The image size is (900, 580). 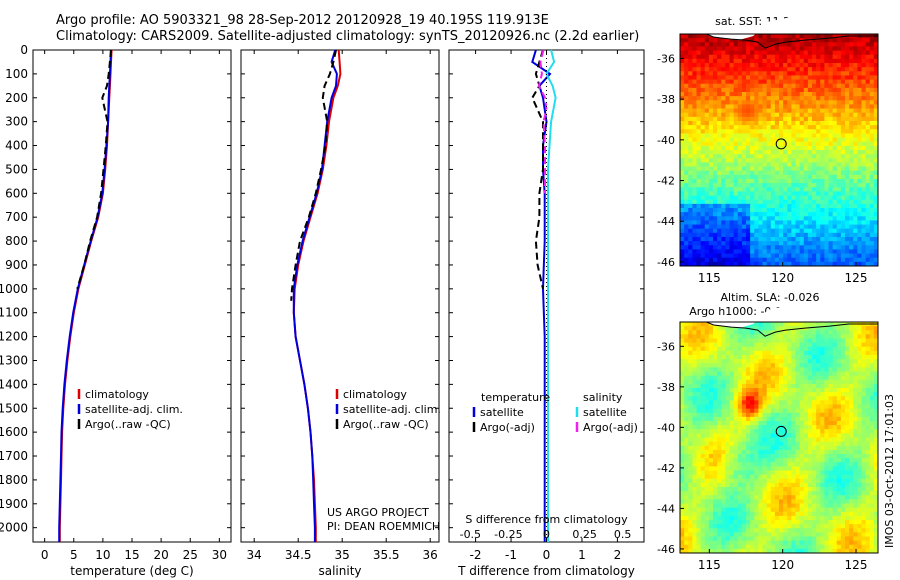 I want to click on s-tick-label: 0.25, so click(x=584, y=534).